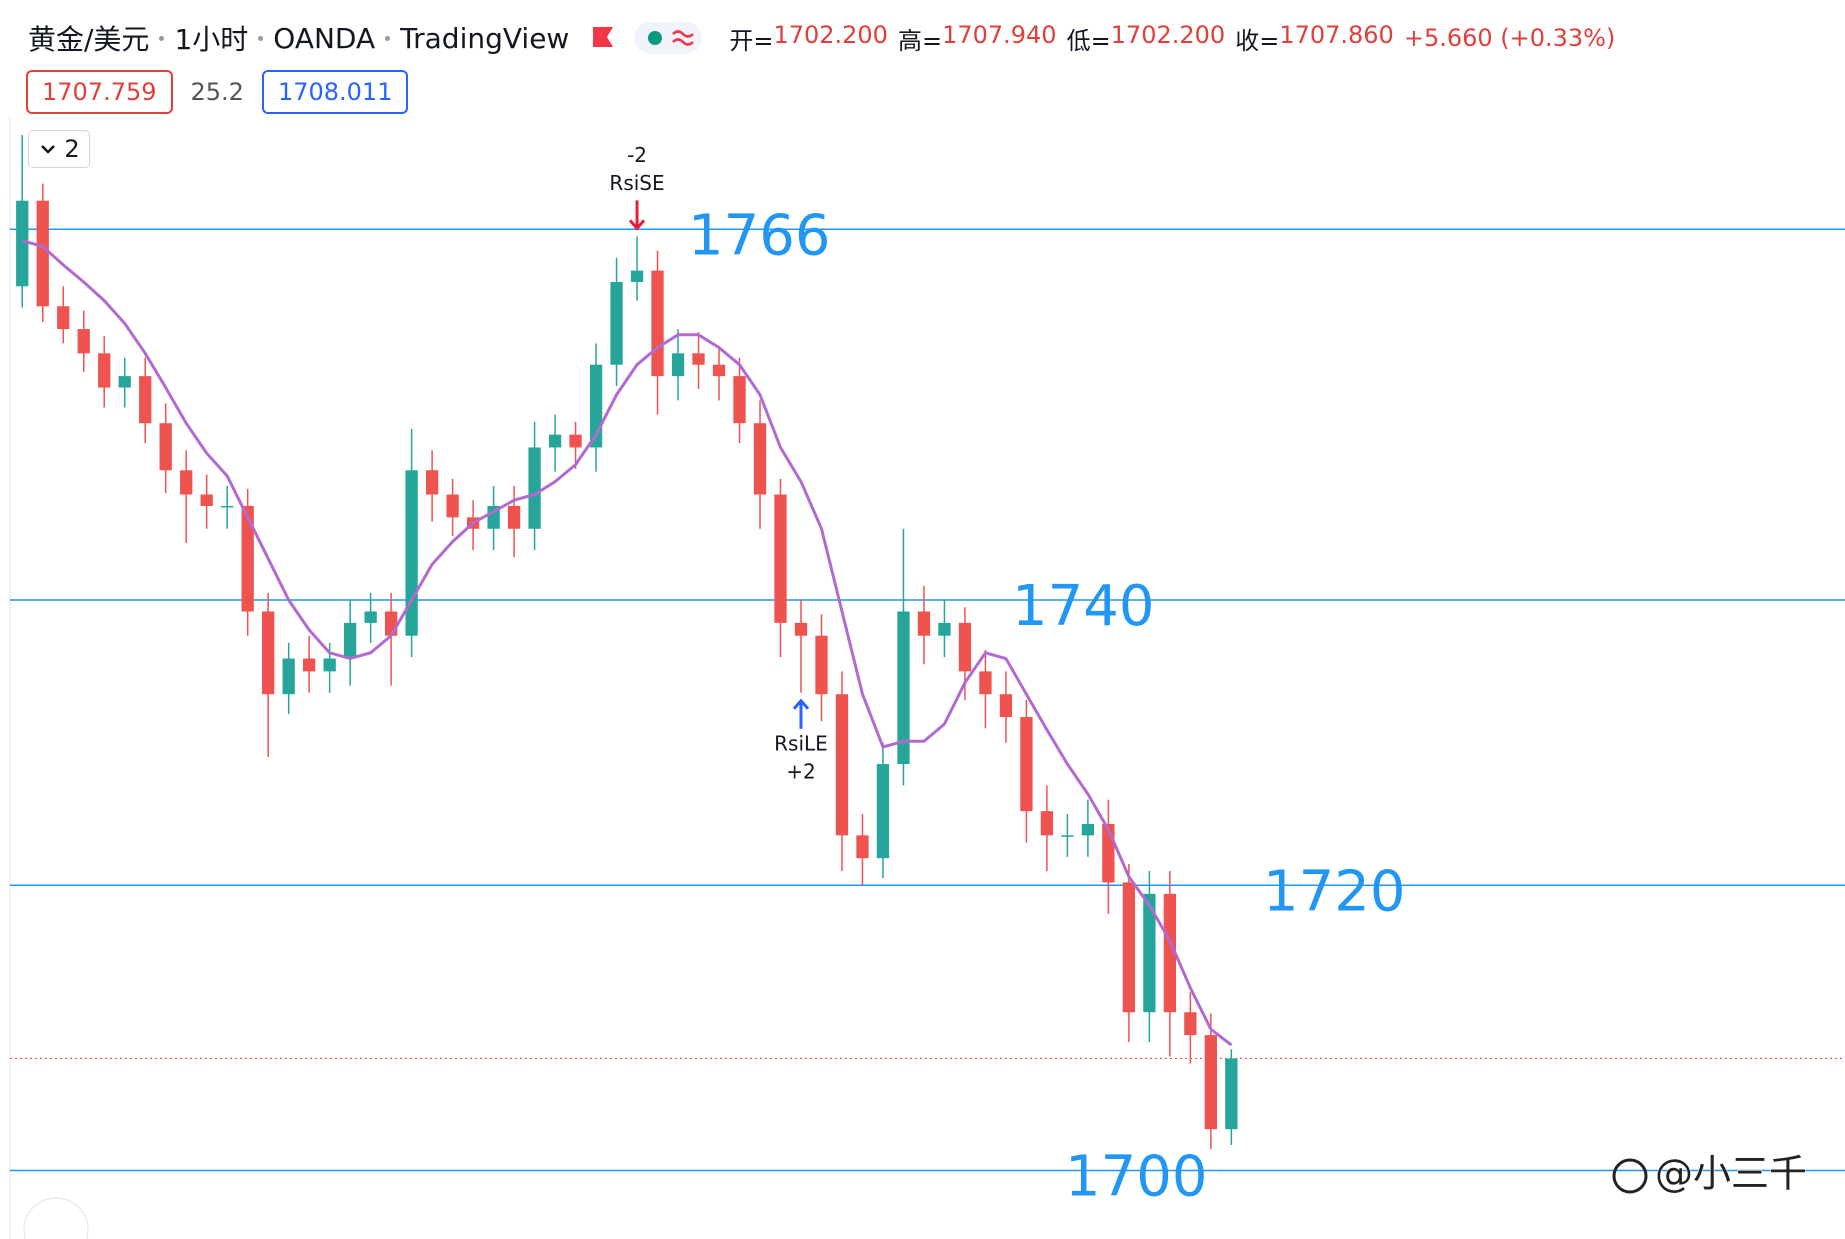 The height and width of the screenshot is (1239, 1845). Describe the element at coordinates (999, 34) in the screenshot. I see `ohlc-value: 1707.940` at that location.